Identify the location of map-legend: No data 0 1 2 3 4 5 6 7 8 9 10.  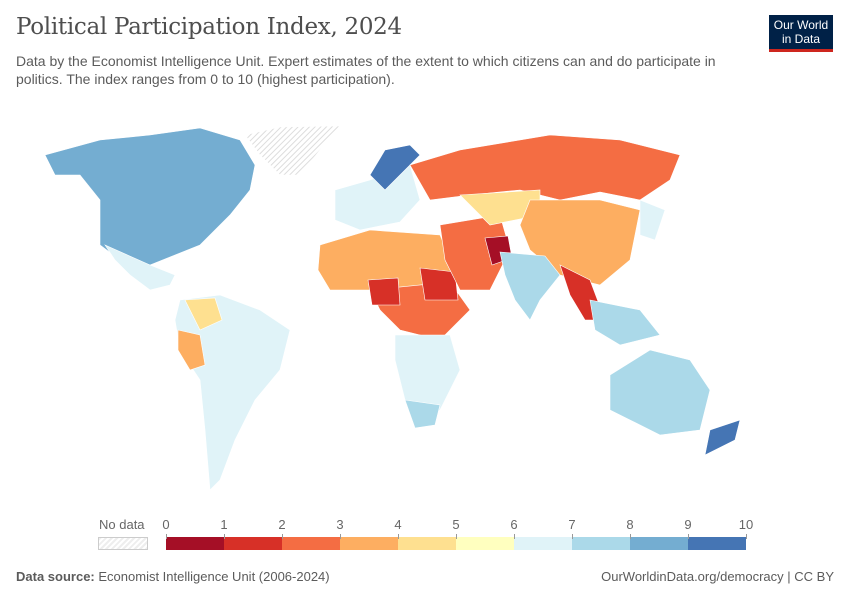
(425, 535).